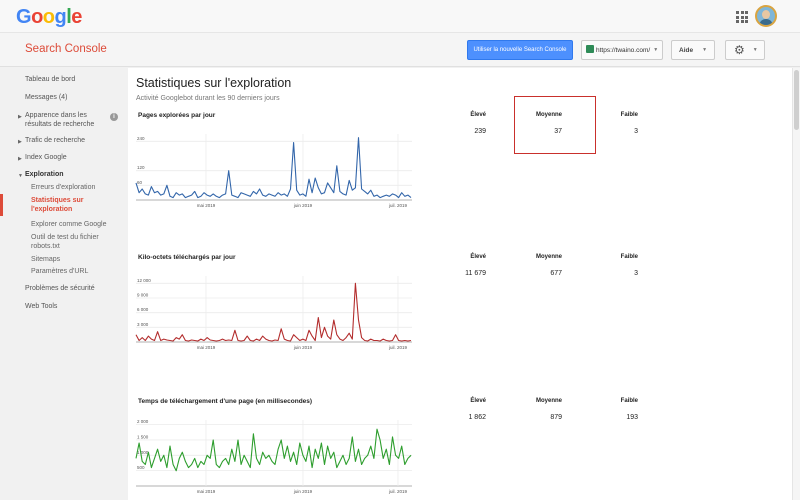 The height and width of the screenshot is (500, 800). I want to click on logo-letter: g, so click(60, 17).